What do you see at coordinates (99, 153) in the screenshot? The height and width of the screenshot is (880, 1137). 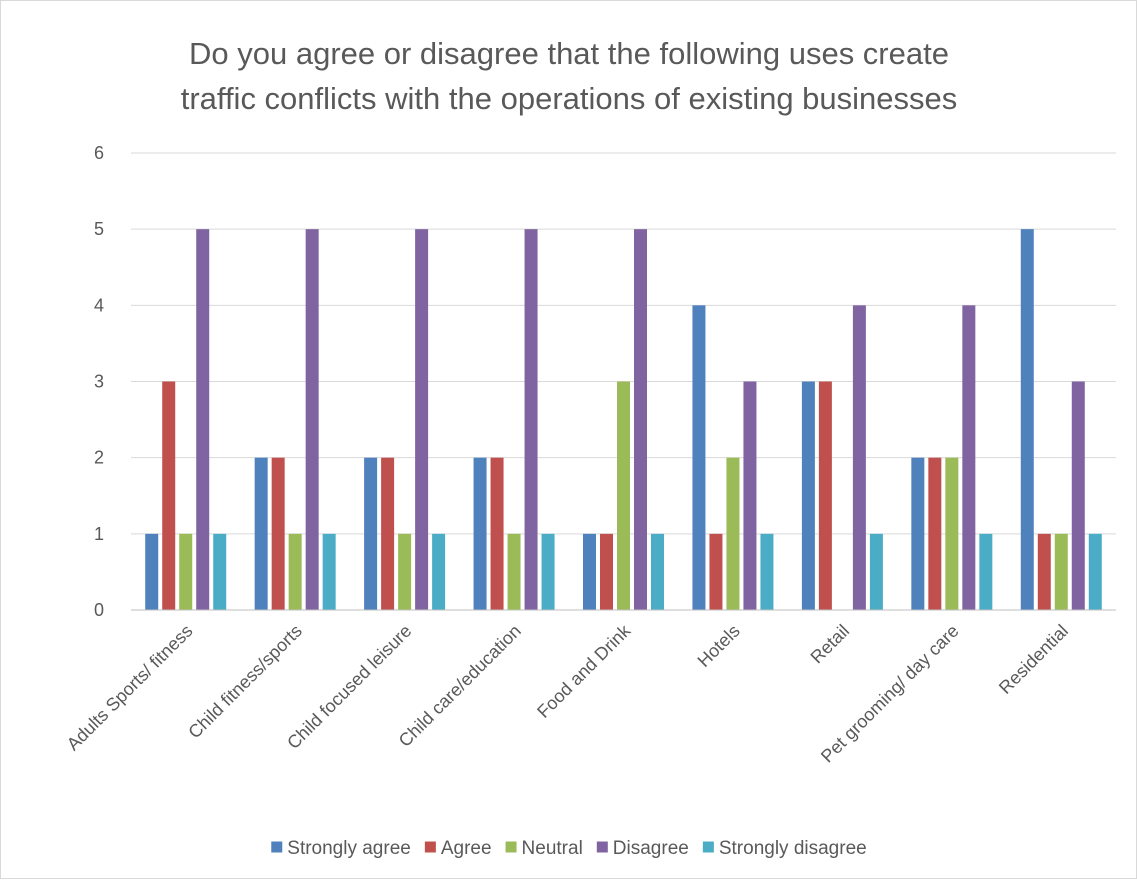 I see `y-tick-label: 6` at bounding box center [99, 153].